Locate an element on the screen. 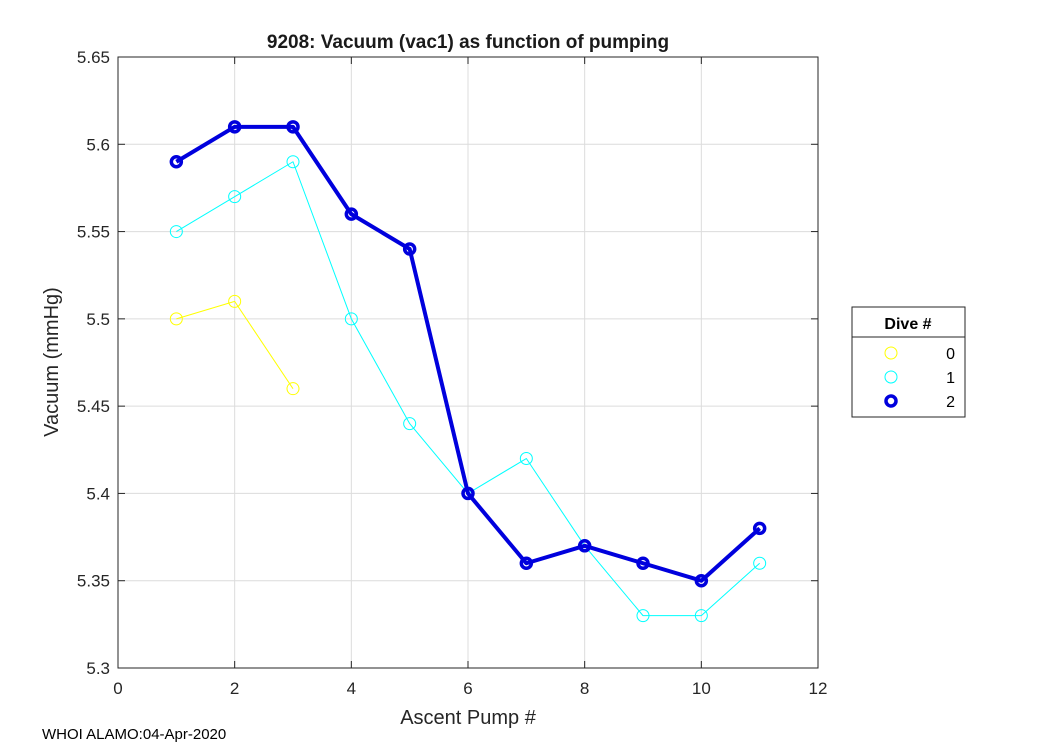 The image size is (1050, 750). legend-box is located at coordinates (908, 362).